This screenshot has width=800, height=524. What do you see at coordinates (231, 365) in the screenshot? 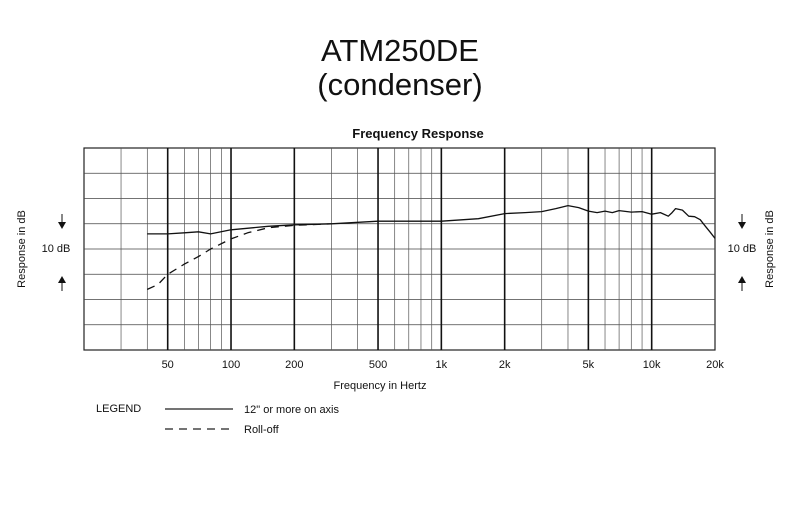
I see `x-tick-label: 100` at bounding box center [231, 365].